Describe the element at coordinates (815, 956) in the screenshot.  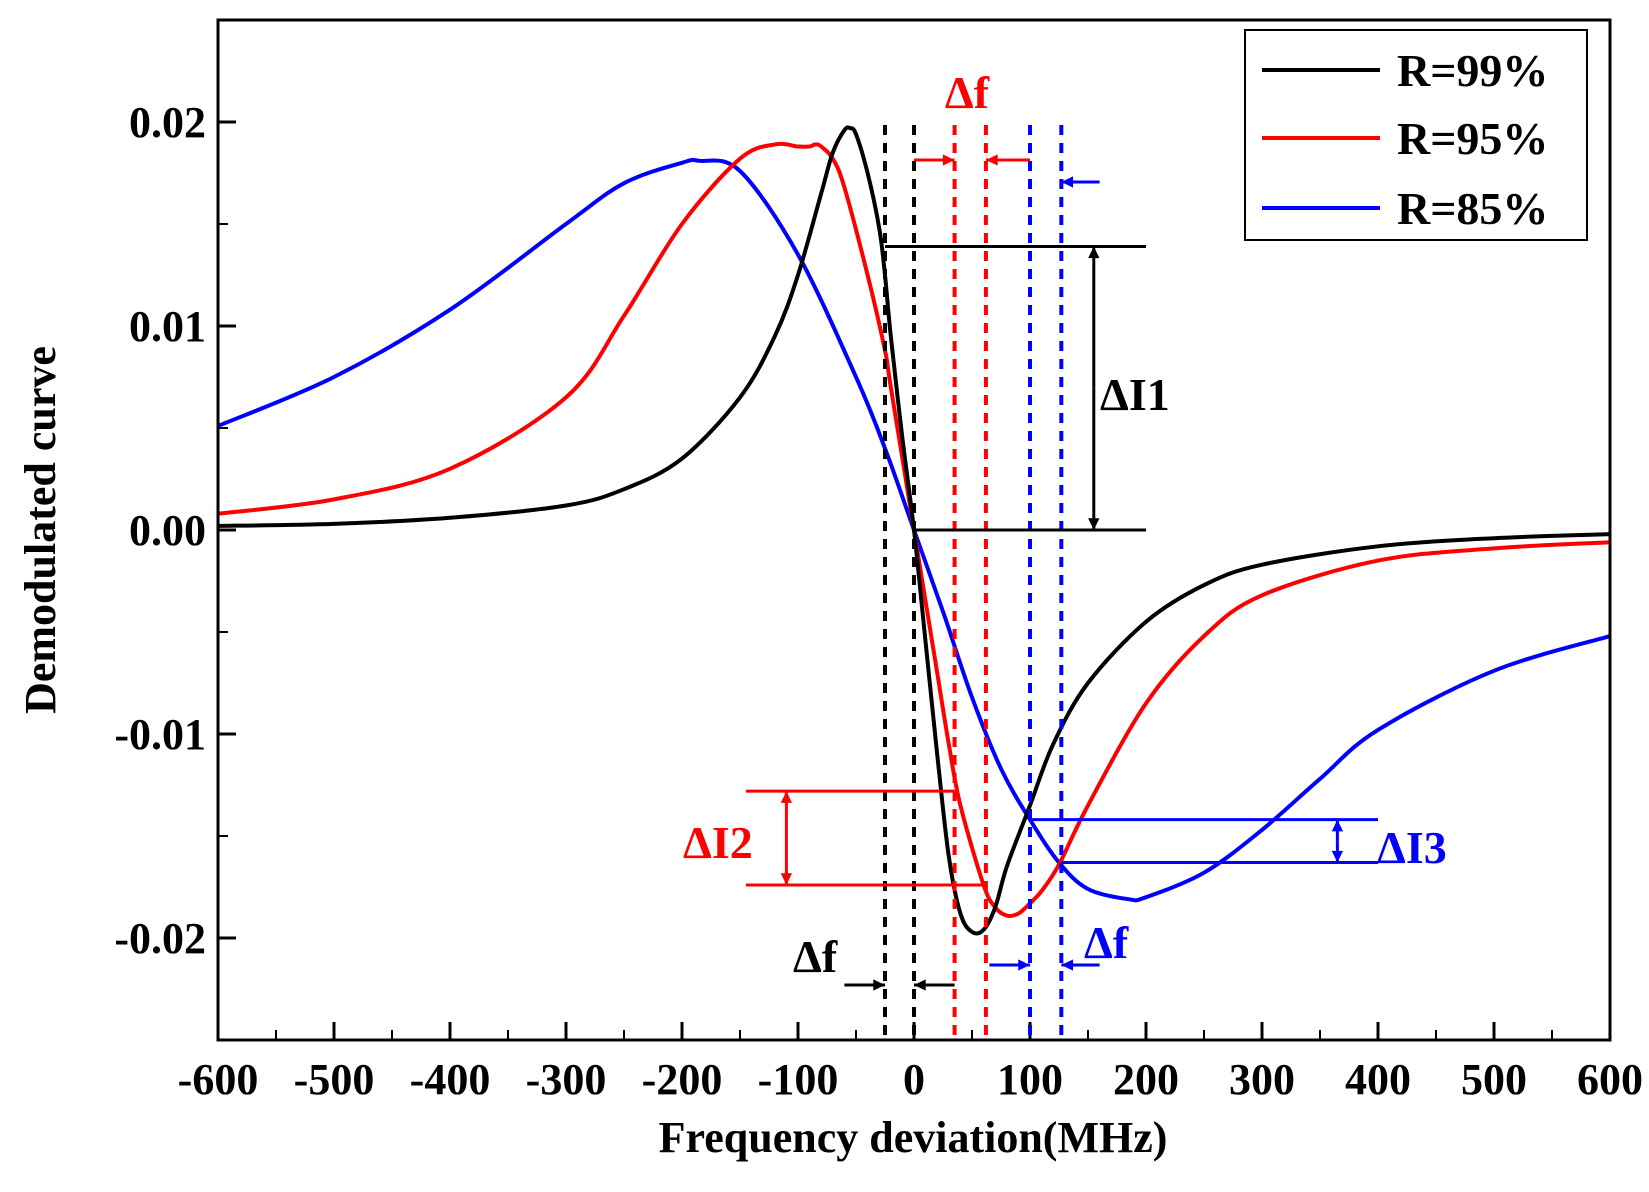
I see `annotation-delta-f-black: Δf` at that location.